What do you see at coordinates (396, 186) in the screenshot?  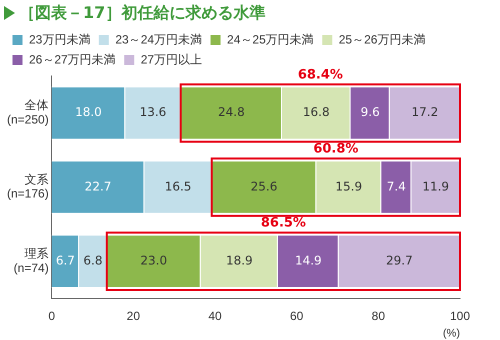 I see `data-label: 7.4` at bounding box center [396, 186].